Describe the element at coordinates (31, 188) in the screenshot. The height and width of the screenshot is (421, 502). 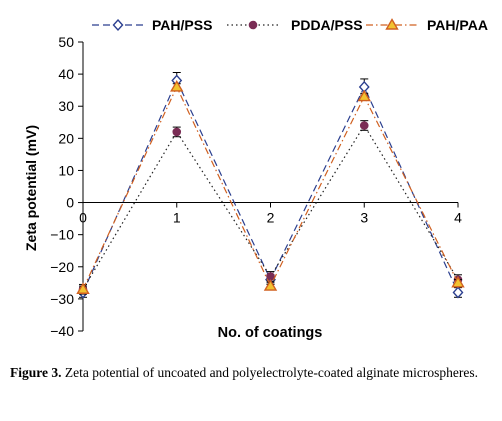
I see `y-axis-label: Zeta potential (mV)` at that location.